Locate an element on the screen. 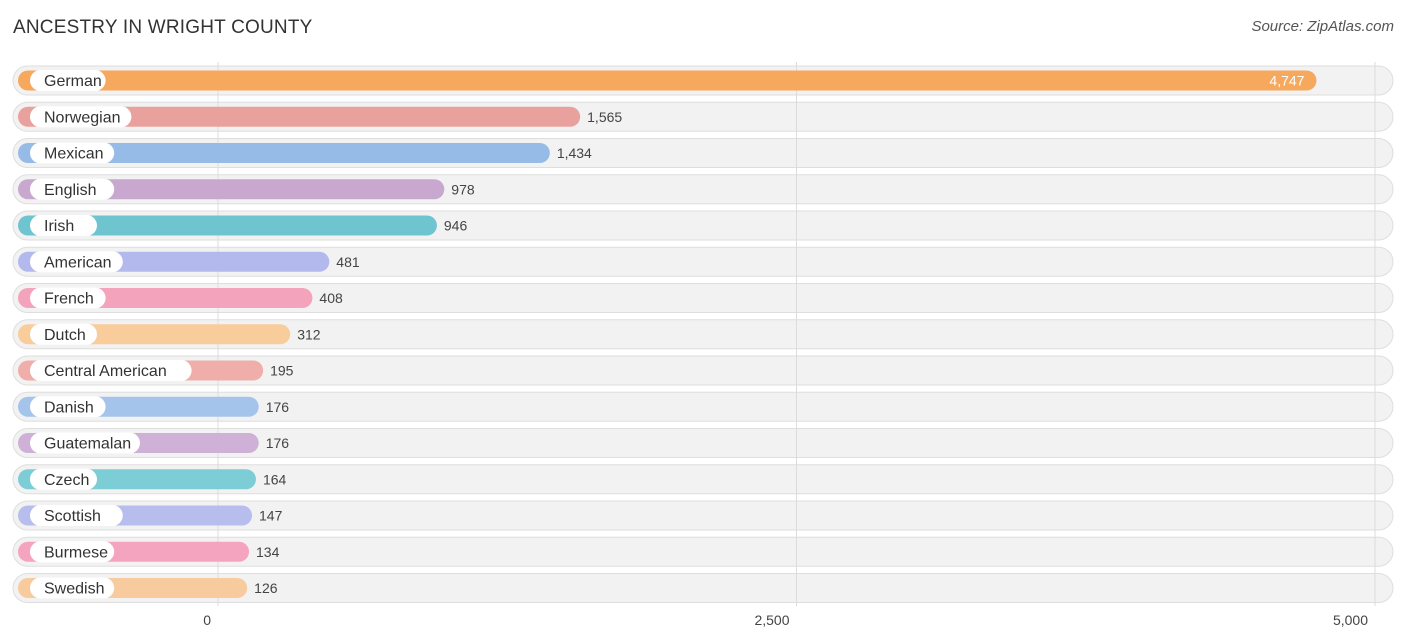 The height and width of the screenshot is (644, 1406). category-label: Norwegian is located at coordinates (82, 117).